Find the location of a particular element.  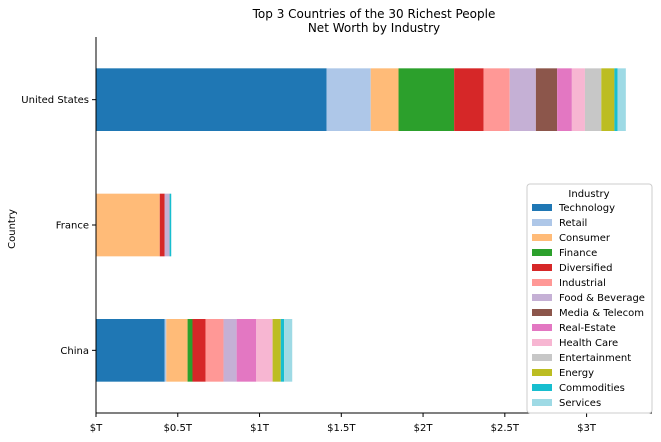

legend-label: Media & Telecom is located at coordinates (601, 313).